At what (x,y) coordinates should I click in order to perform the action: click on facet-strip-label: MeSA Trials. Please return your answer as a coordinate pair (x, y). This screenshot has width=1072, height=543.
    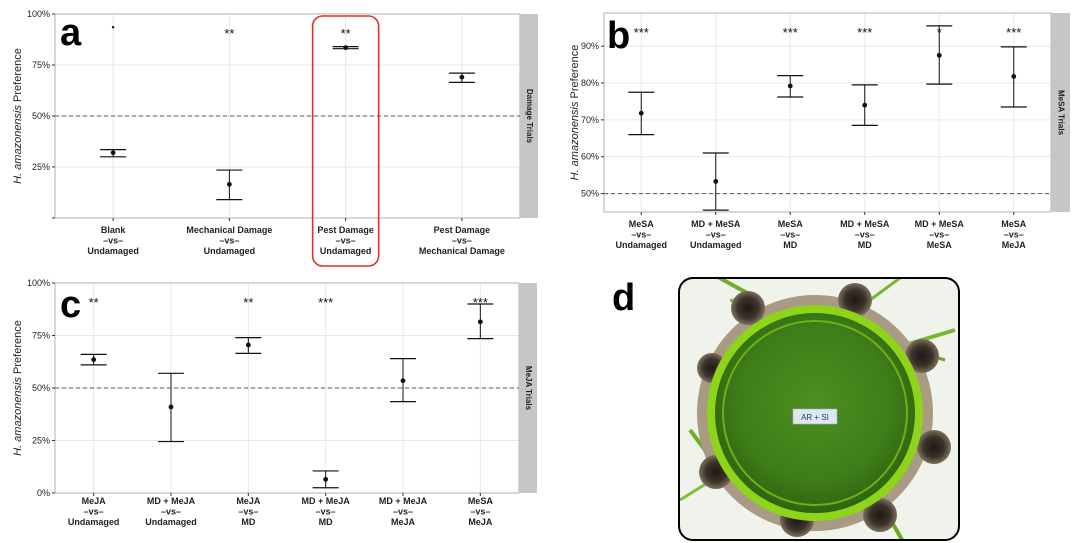
    Looking at the image, I should click on (1060, 113).